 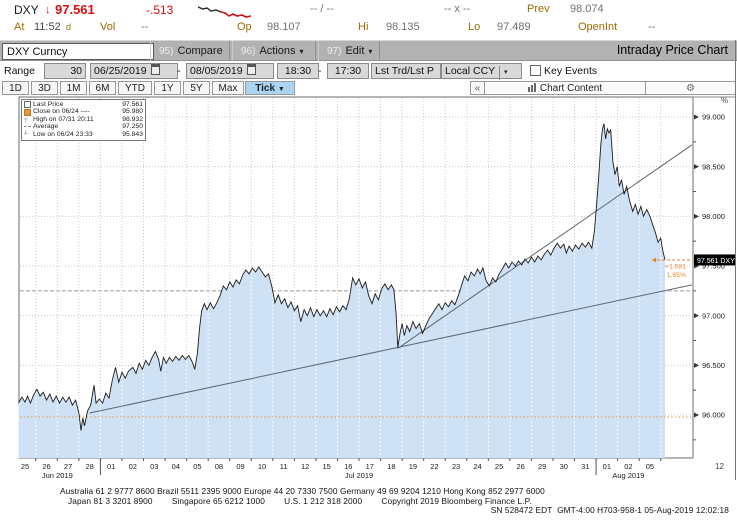 I want to click on compare-label: Compare, so click(x=200, y=51).